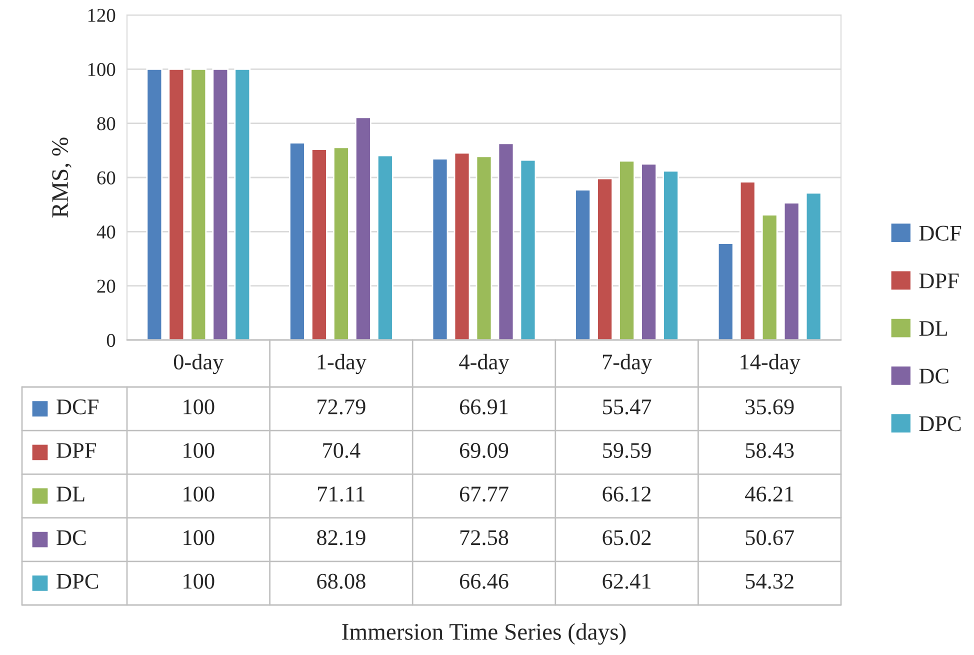  What do you see at coordinates (484, 364) in the screenshot?
I see `x-tick-label: 4-day` at bounding box center [484, 364].